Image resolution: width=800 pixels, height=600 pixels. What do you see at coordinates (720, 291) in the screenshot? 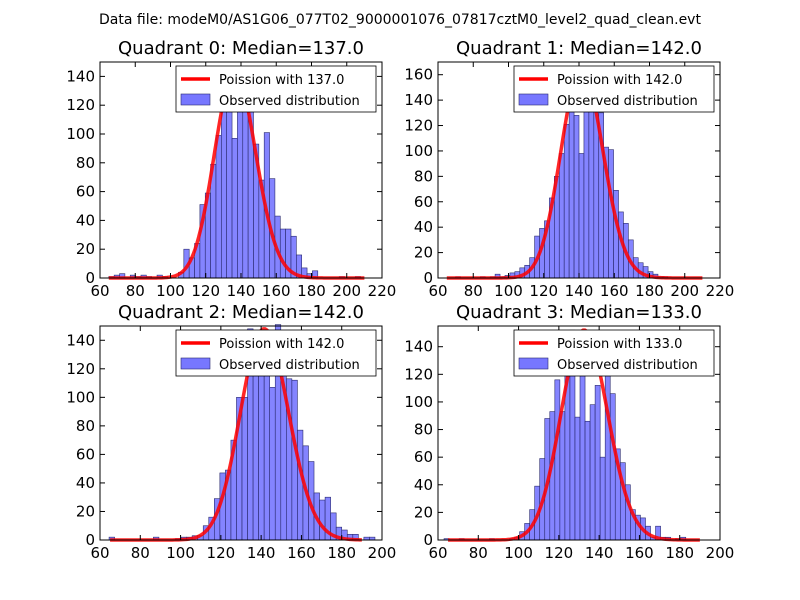
I see `x-tick-label: 220` at bounding box center [720, 291].